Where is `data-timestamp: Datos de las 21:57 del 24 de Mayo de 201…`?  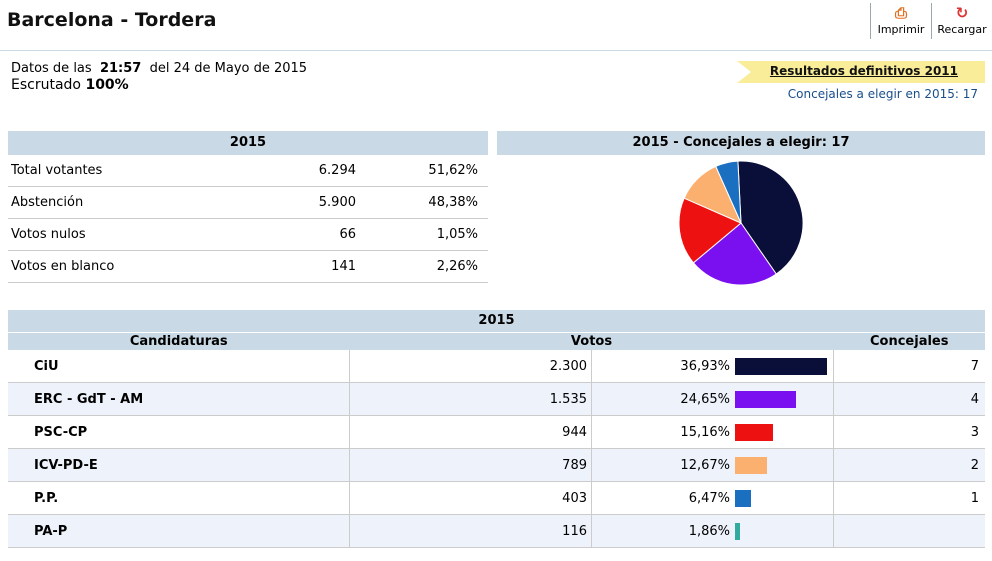
data-timestamp: Datos de las 21:57 del 24 de Mayo de 201… is located at coordinates (159, 68).